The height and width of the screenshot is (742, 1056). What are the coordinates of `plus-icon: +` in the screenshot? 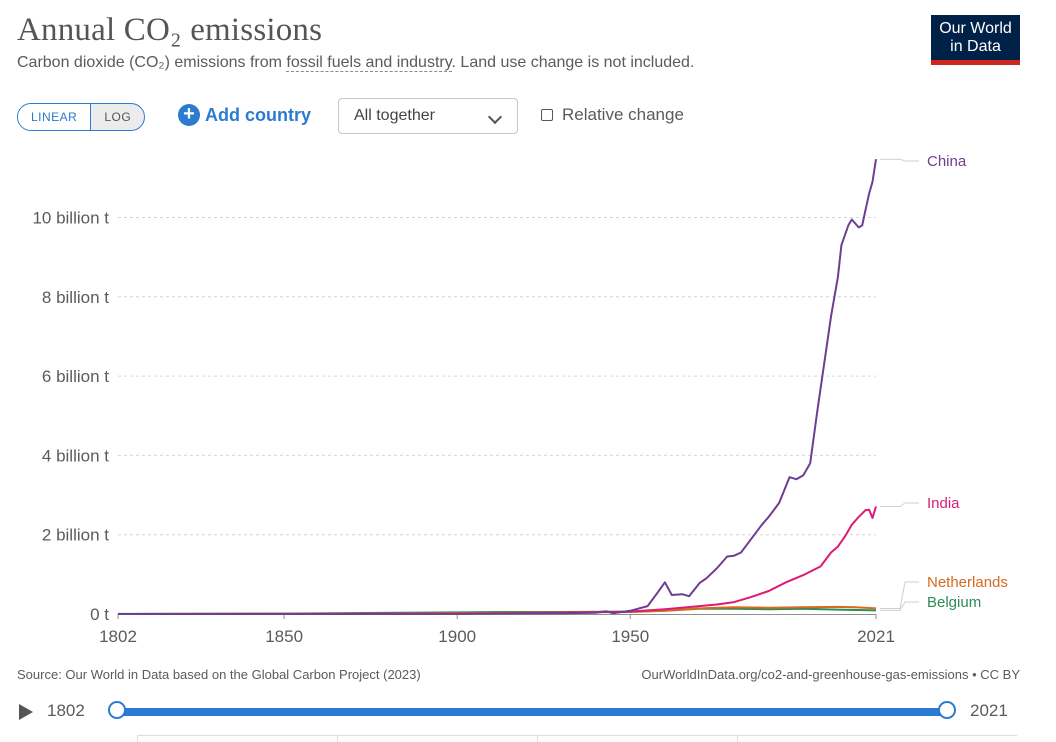 It's located at (189, 115).